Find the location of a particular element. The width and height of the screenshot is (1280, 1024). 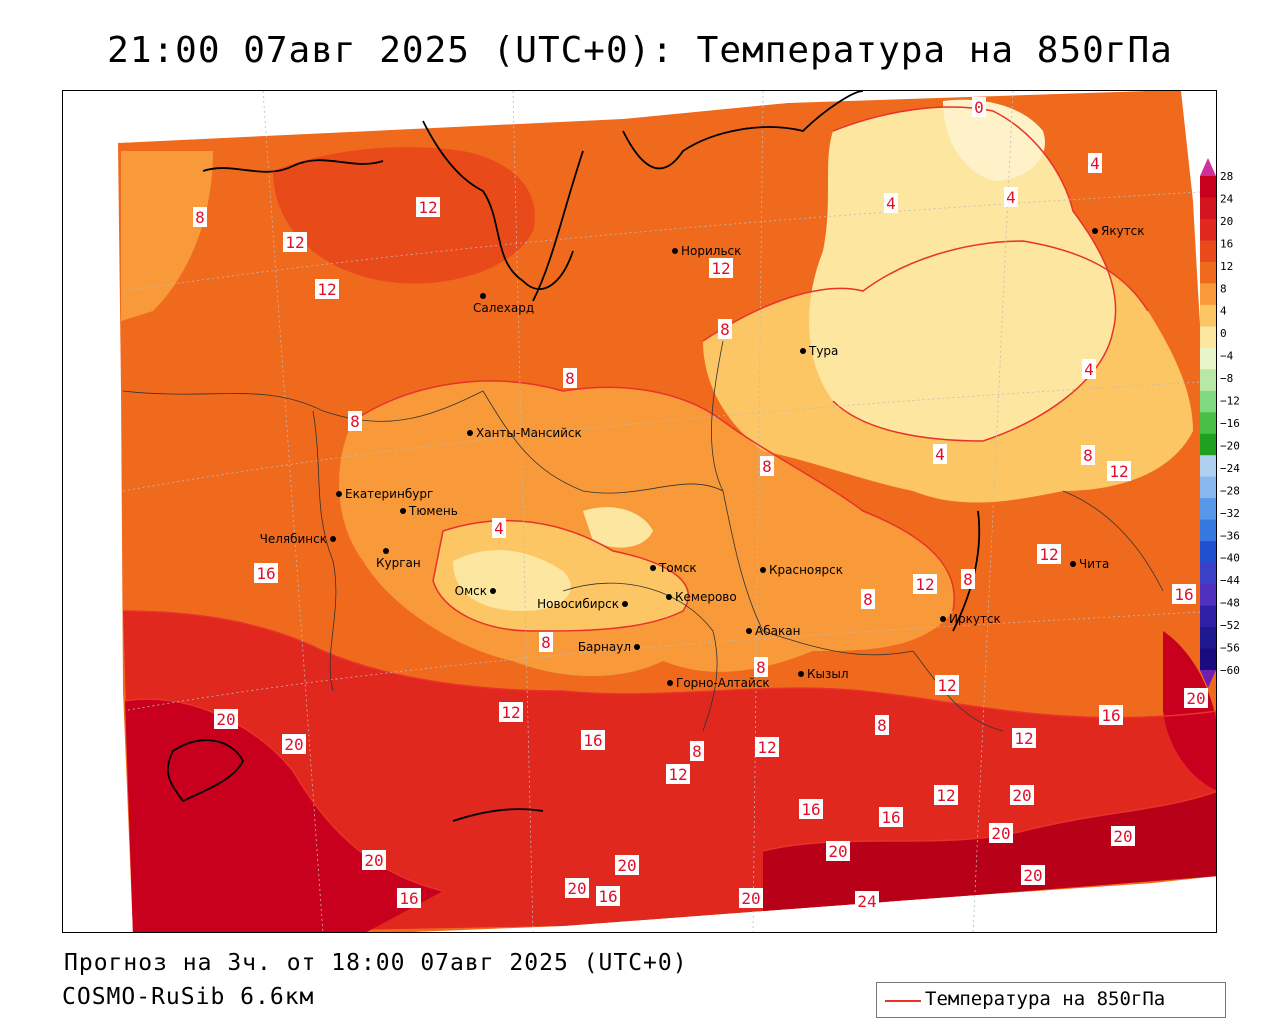

colorbar-tick-label: −20 is located at coordinates (1230, 445).